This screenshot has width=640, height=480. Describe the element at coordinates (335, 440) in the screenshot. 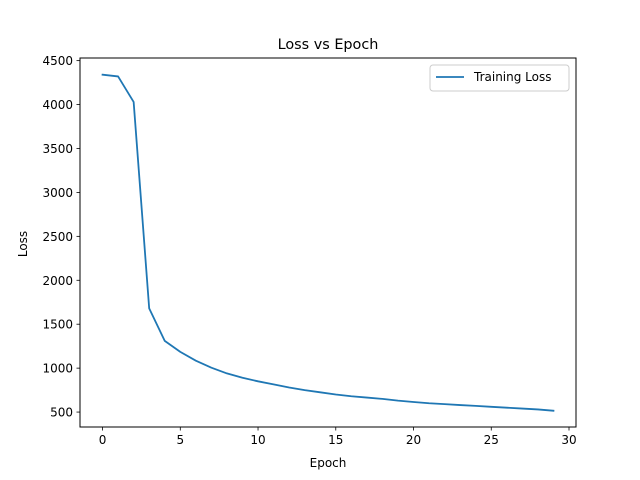

I see `x-tick-label: 15` at that location.